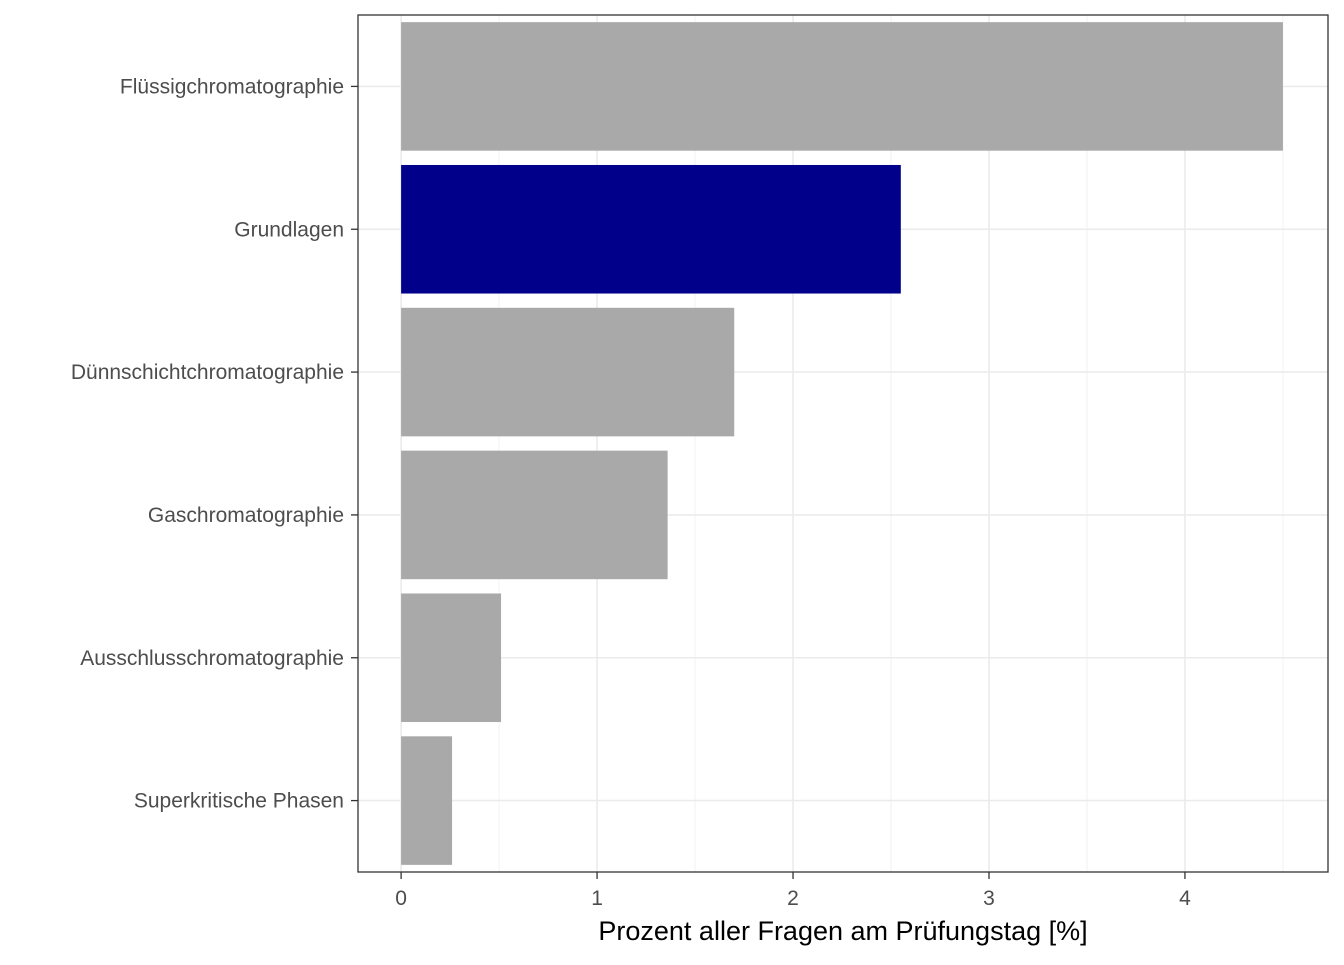 The height and width of the screenshot is (965, 1344). I want to click on bar-d-nnschichtchromatographie, so click(568, 372).